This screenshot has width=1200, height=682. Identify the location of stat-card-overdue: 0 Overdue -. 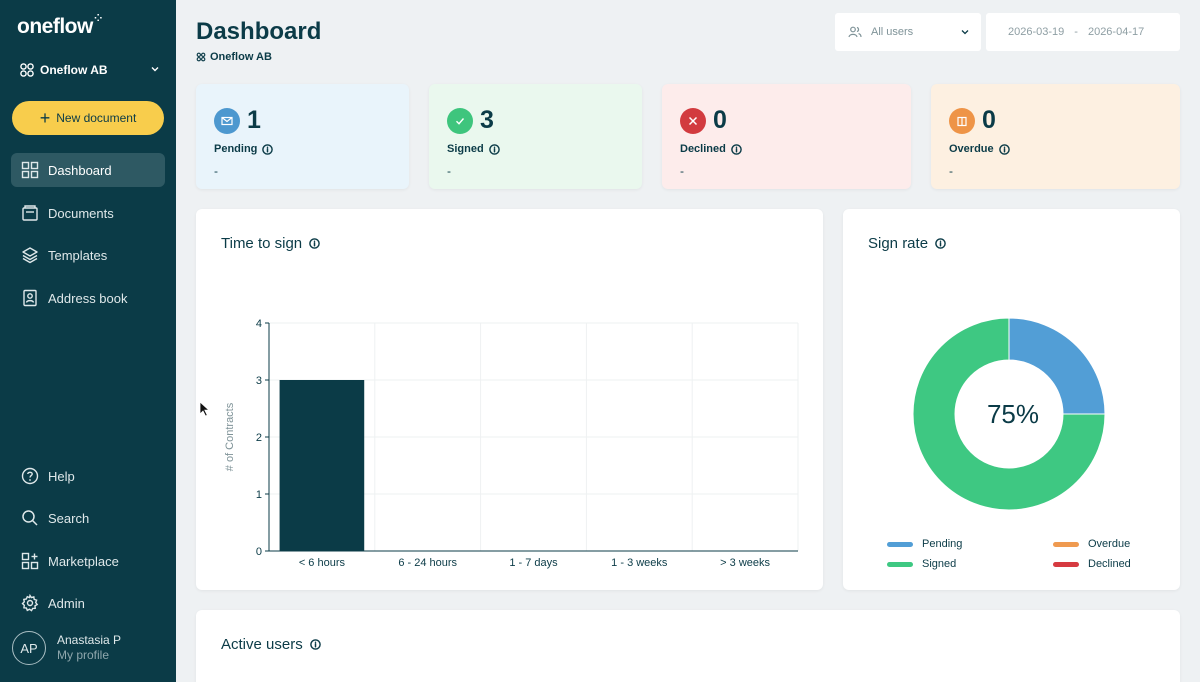
(1055, 136).